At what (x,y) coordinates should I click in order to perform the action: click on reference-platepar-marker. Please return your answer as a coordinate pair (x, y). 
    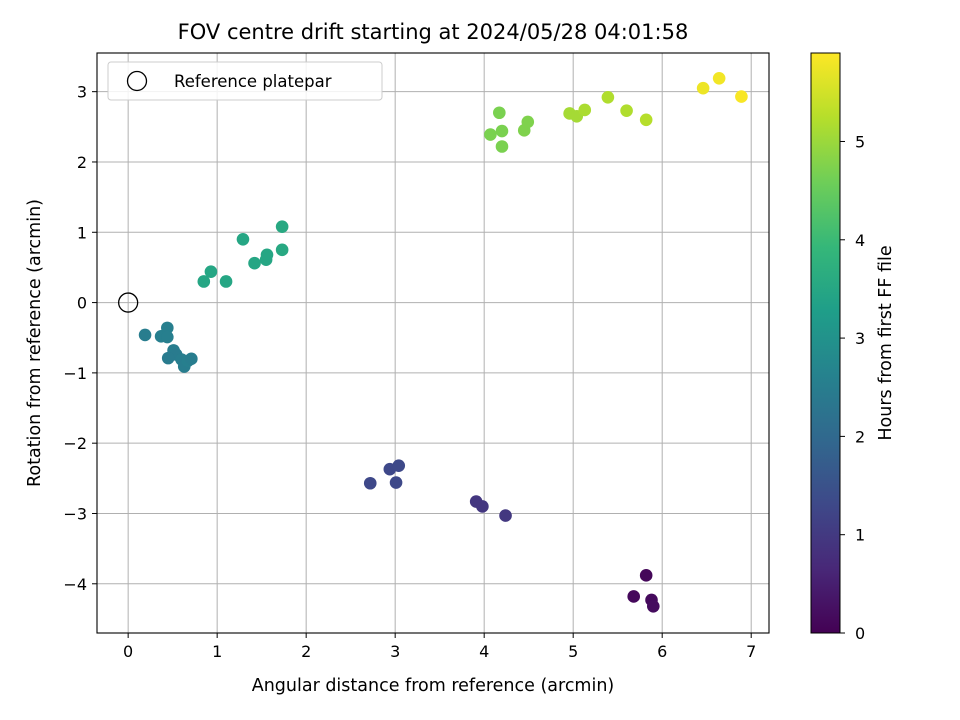
    Looking at the image, I should click on (128, 302).